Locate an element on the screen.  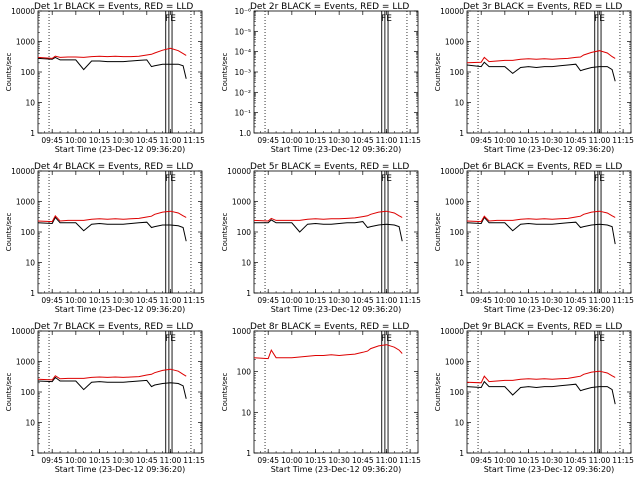
y-tick-label: 1 is located at coordinates (32, 293).